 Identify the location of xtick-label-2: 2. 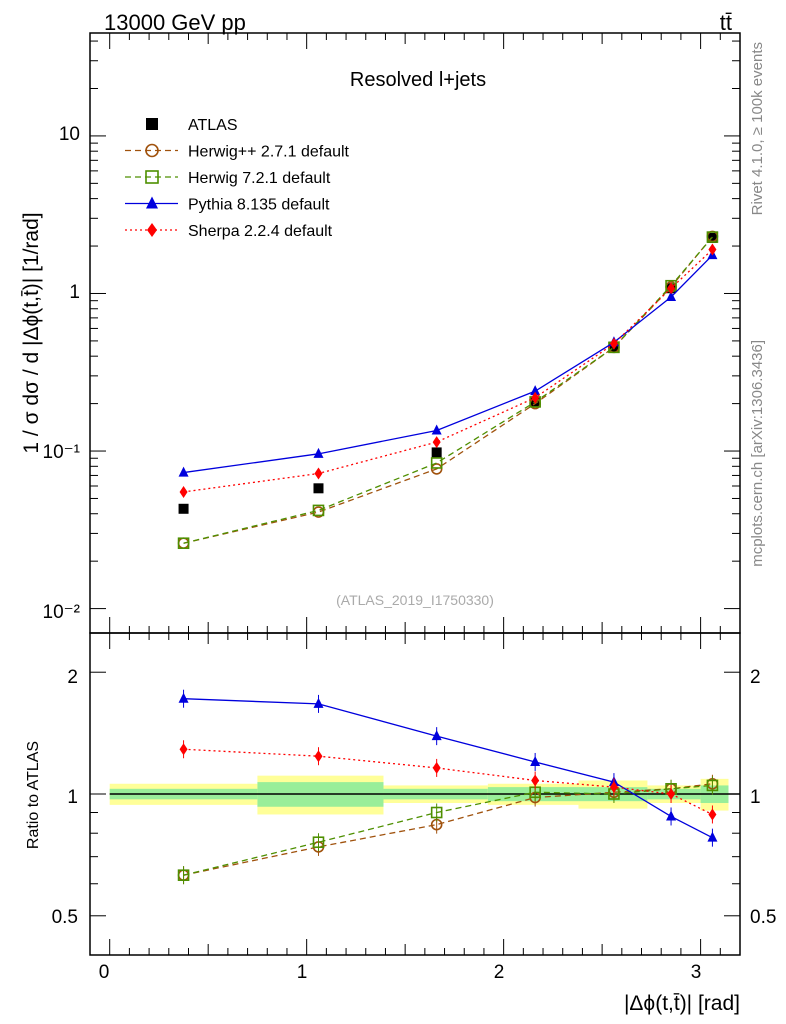
(499, 972).